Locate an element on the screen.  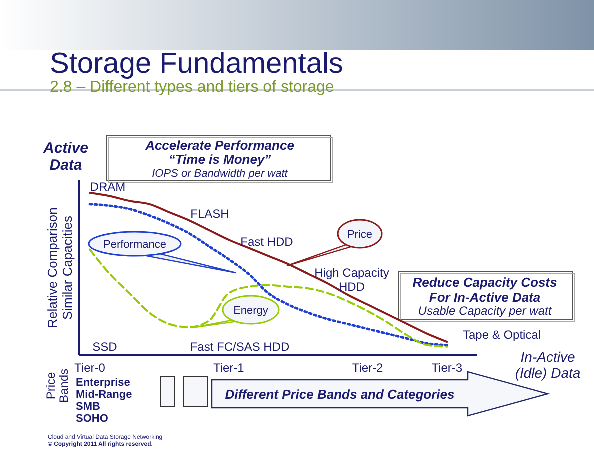
x-tick-label: Tier-3 is located at coordinates (447, 368).